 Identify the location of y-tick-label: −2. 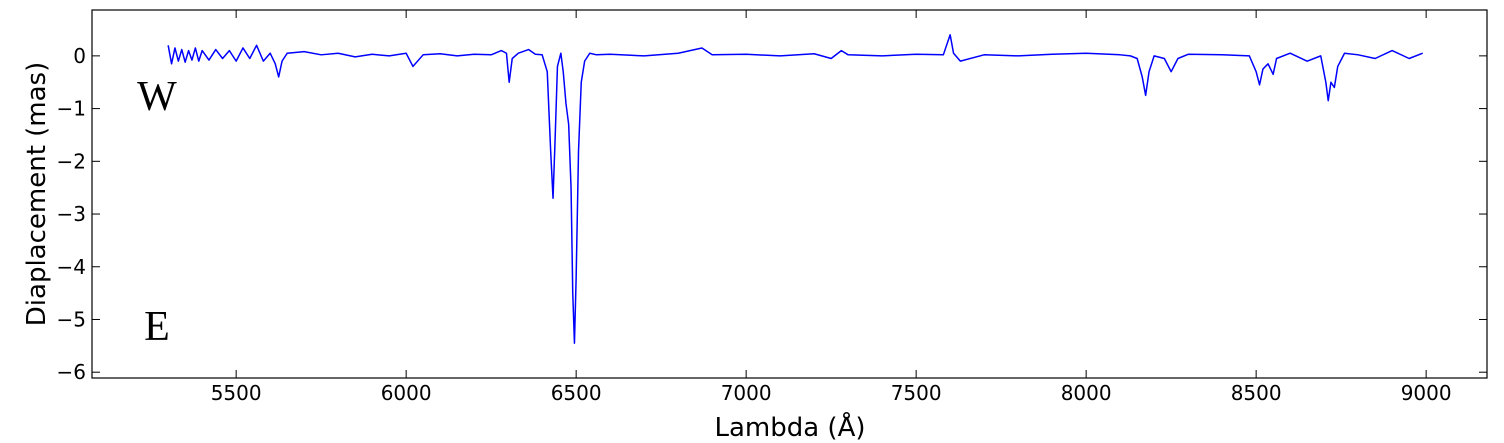
(71, 161).